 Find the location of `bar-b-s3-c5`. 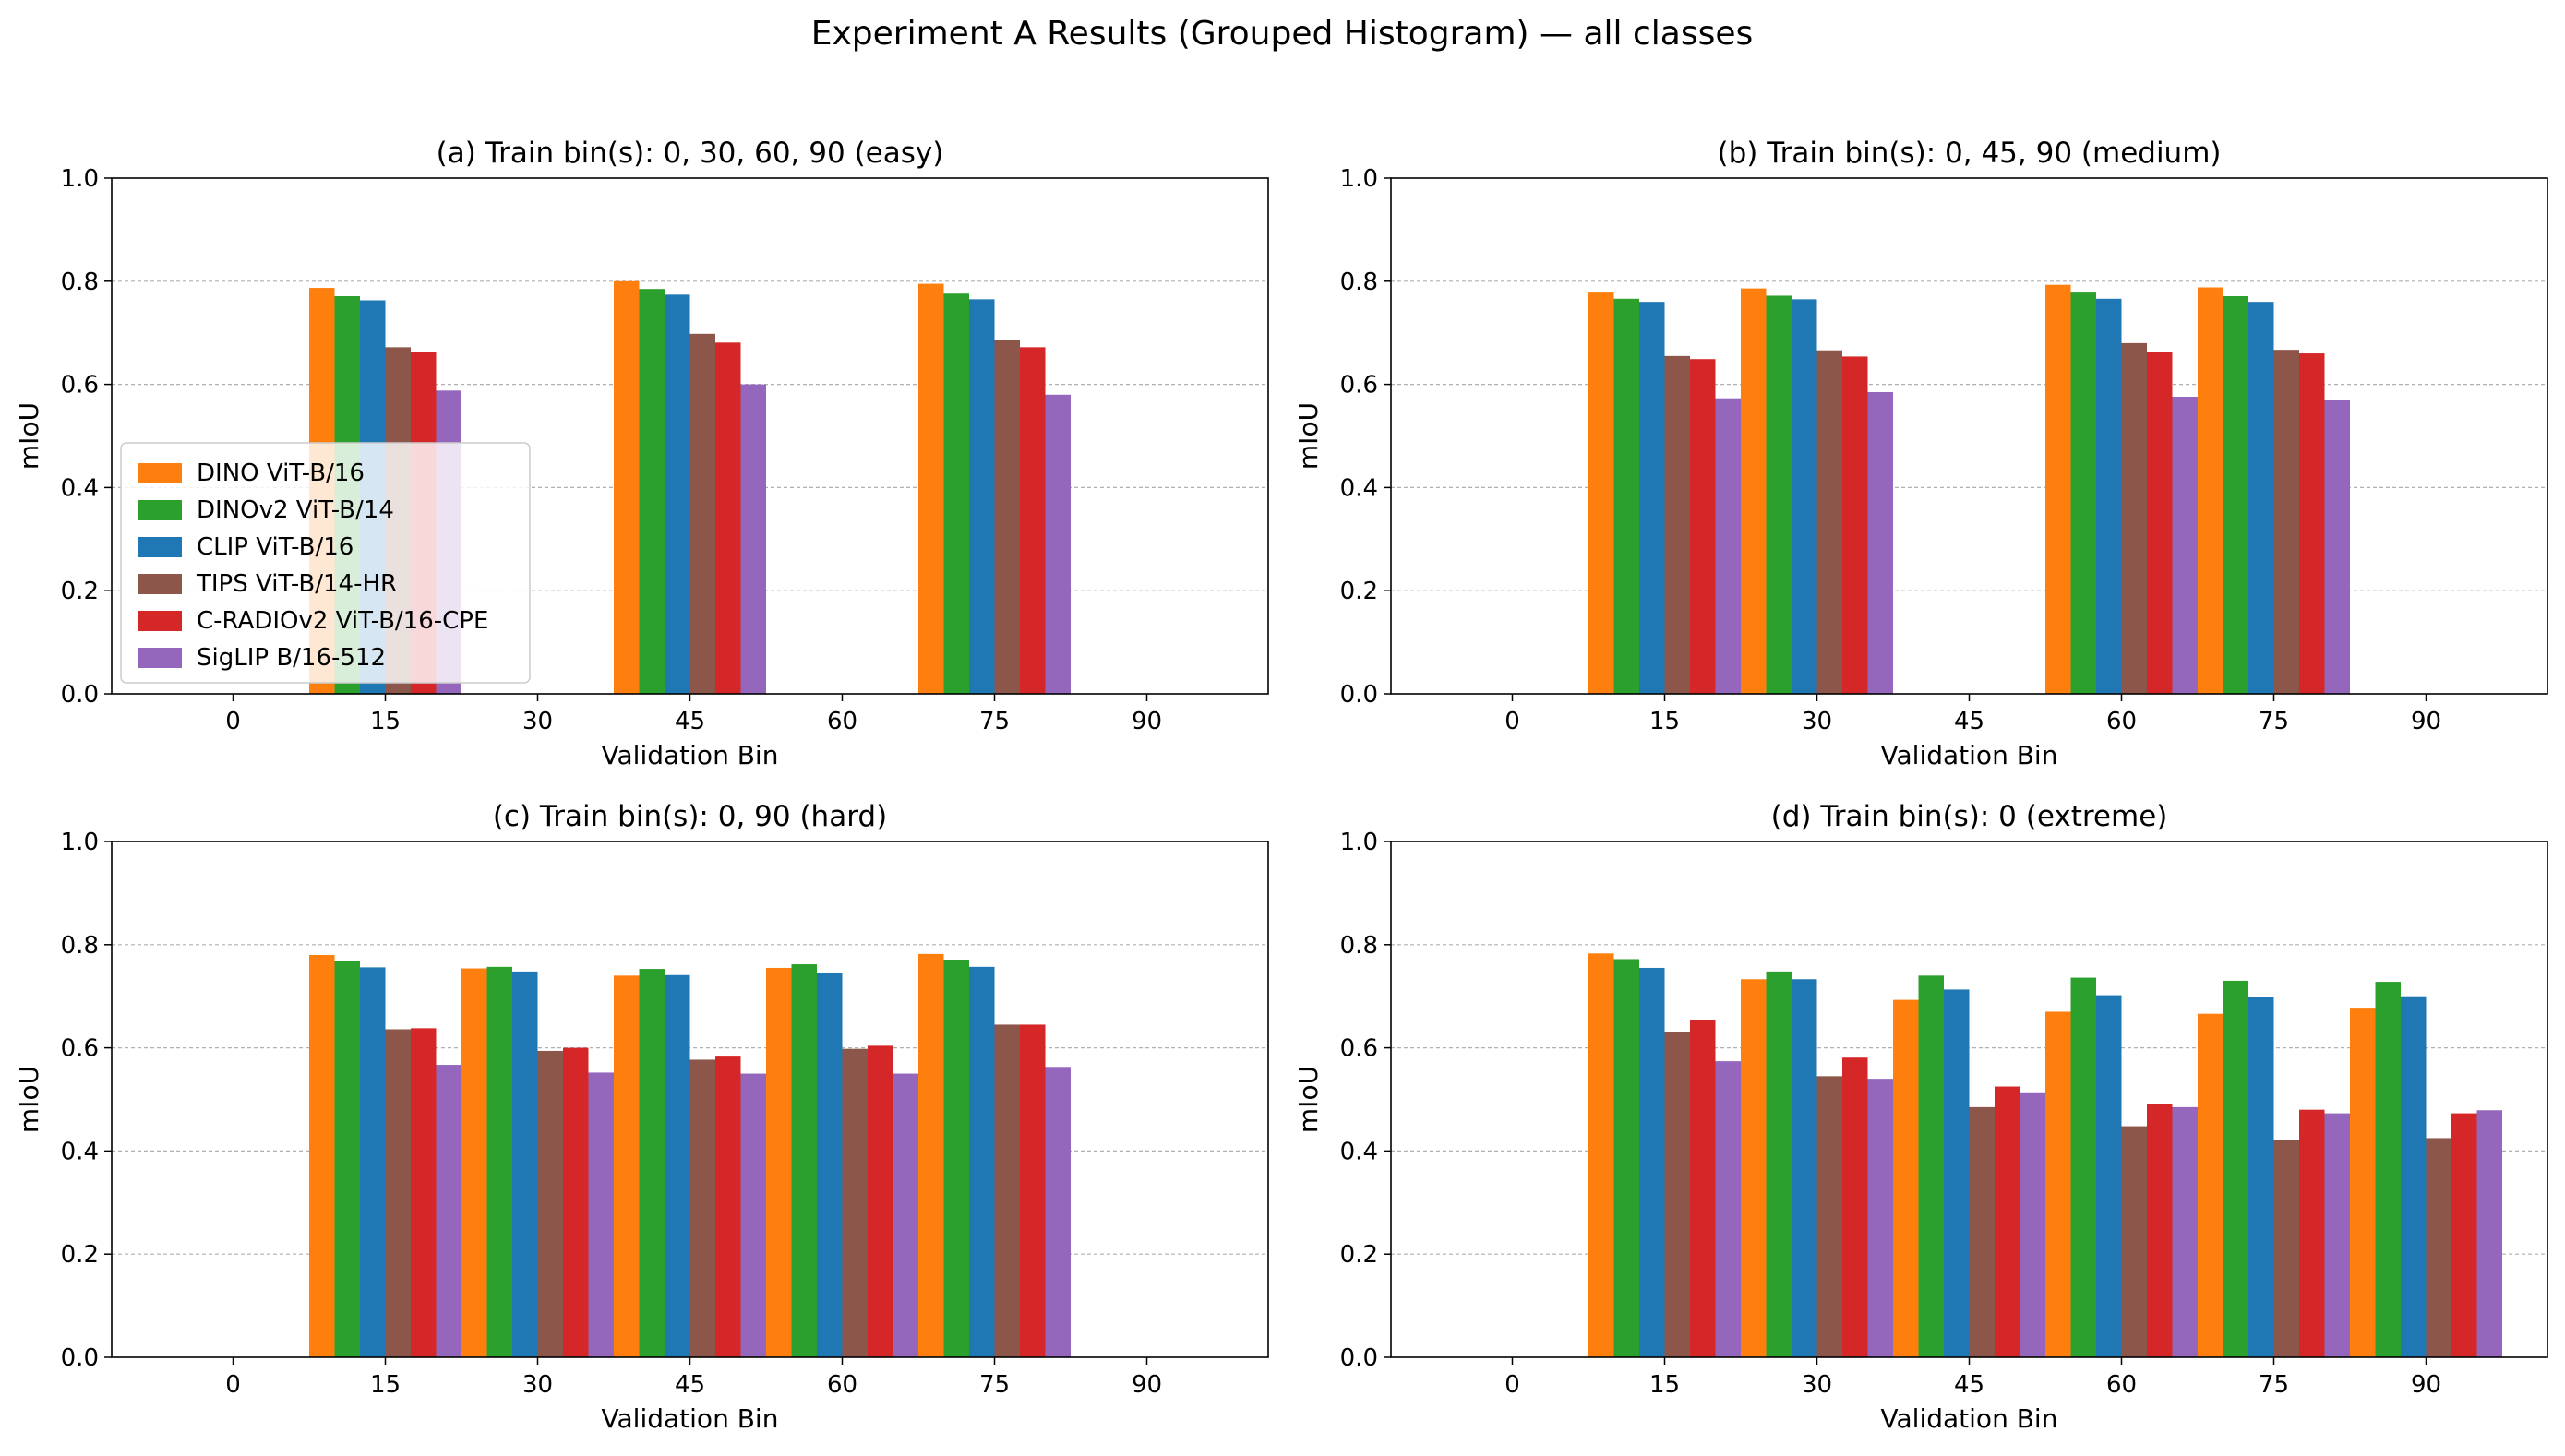

bar-b-s3-c5 is located at coordinates (2286, 522).